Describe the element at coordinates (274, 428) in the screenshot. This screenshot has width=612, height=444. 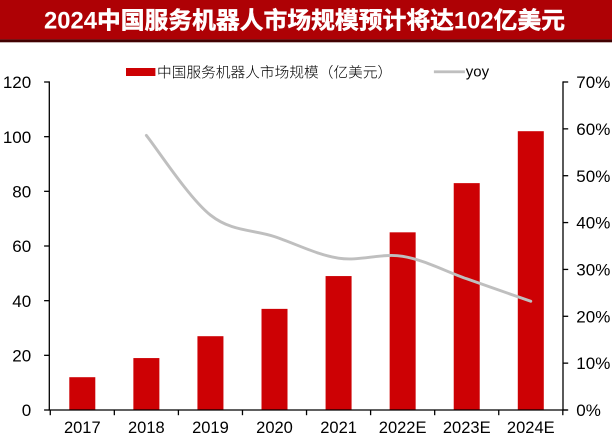
I see `svg-text: 2020` at that location.